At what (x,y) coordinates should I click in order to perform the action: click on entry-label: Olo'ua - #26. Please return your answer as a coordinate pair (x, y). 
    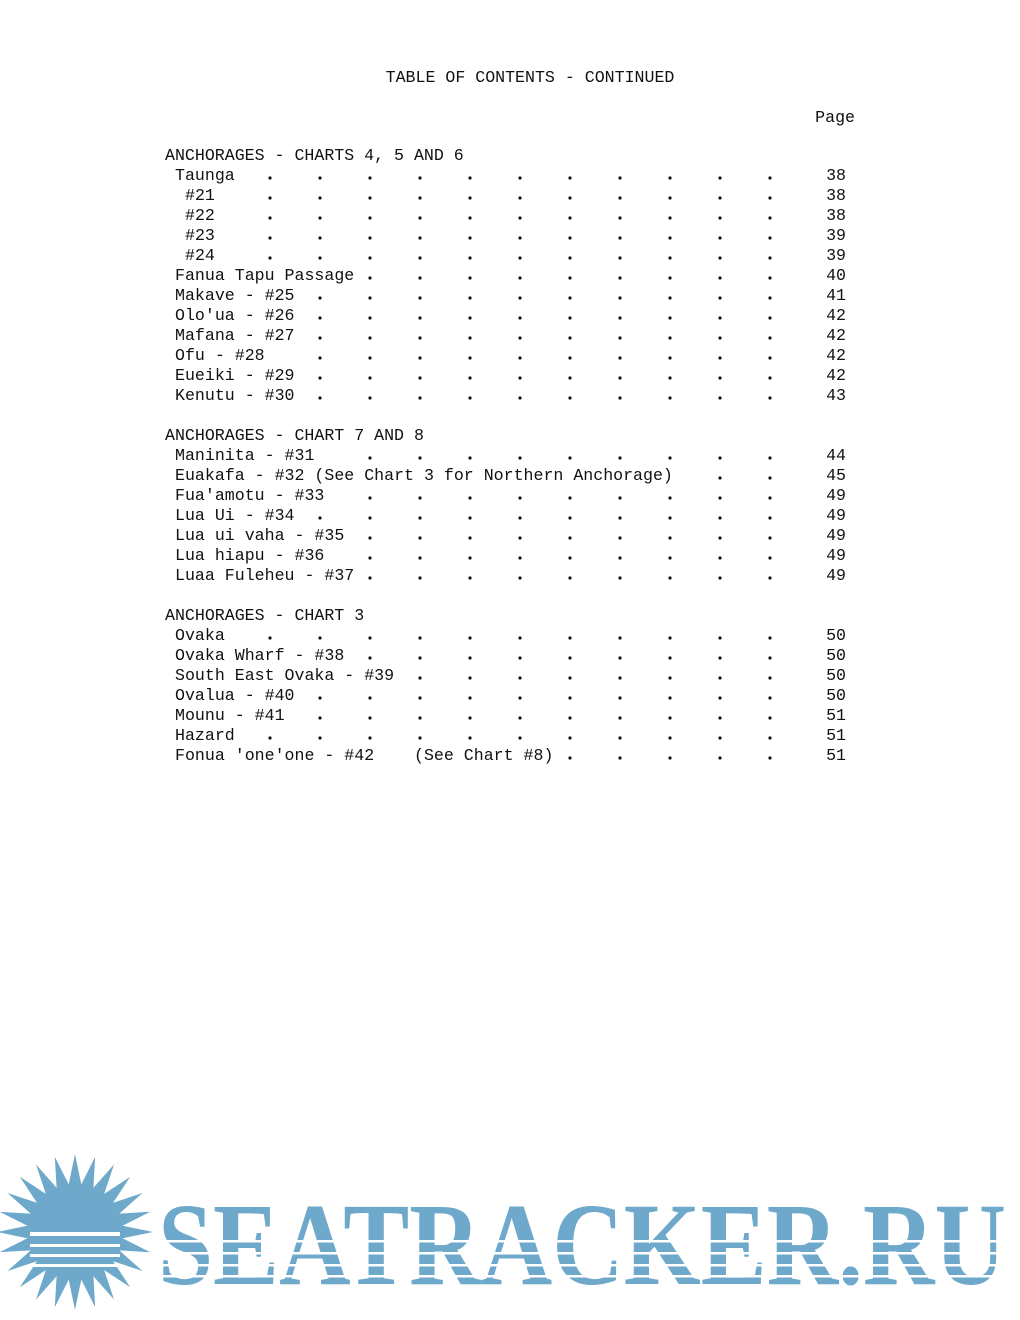
    Looking at the image, I should click on (235, 315).